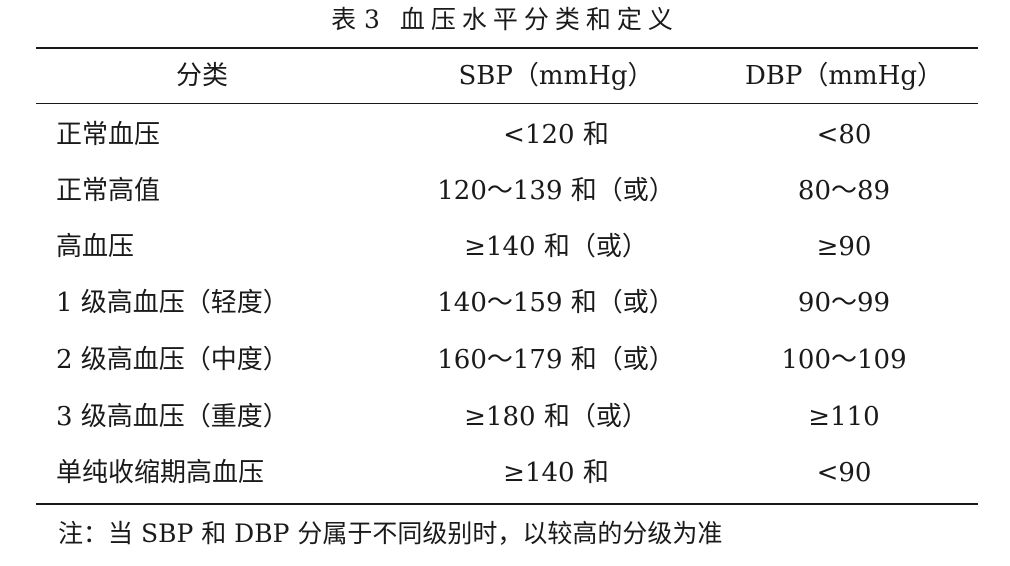 The width and height of the screenshot is (1010, 566). I want to click on table-title: 血压水平分类和定义, so click(539, 19).